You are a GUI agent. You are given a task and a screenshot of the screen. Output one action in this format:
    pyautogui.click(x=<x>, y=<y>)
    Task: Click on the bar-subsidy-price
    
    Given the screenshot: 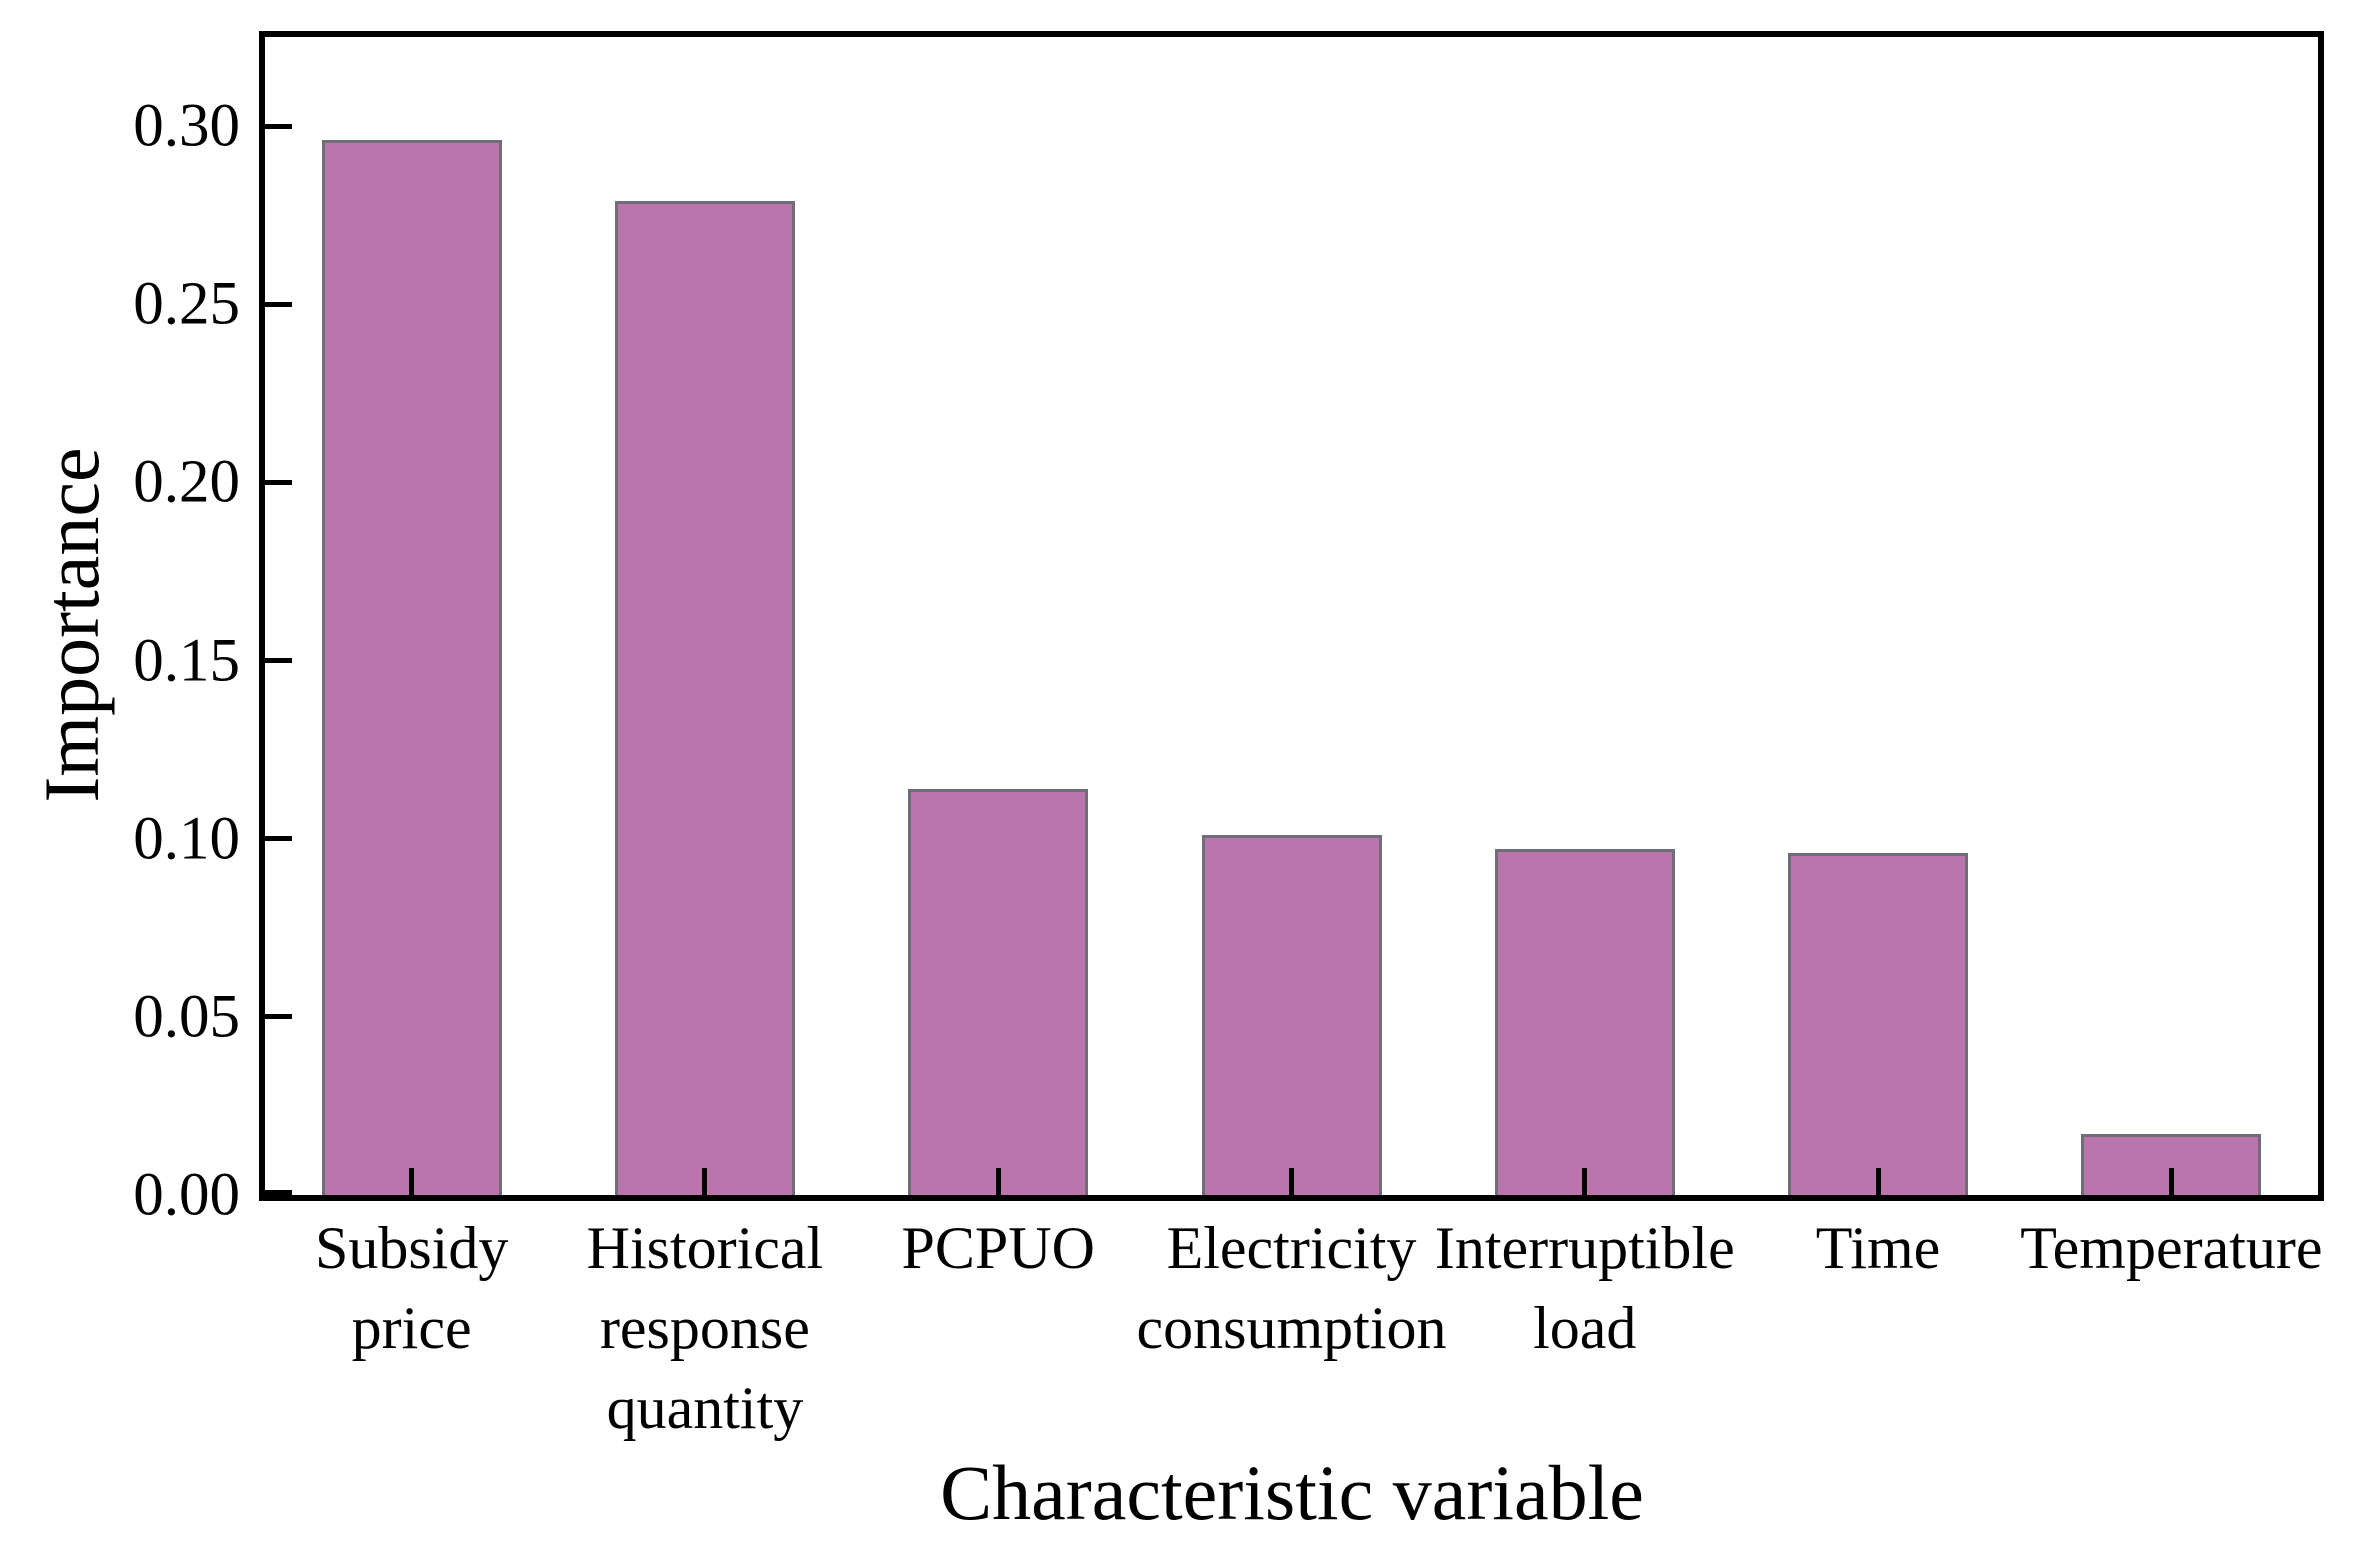 What is the action you would take?
    pyautogui.click(x=411, y=667)
    